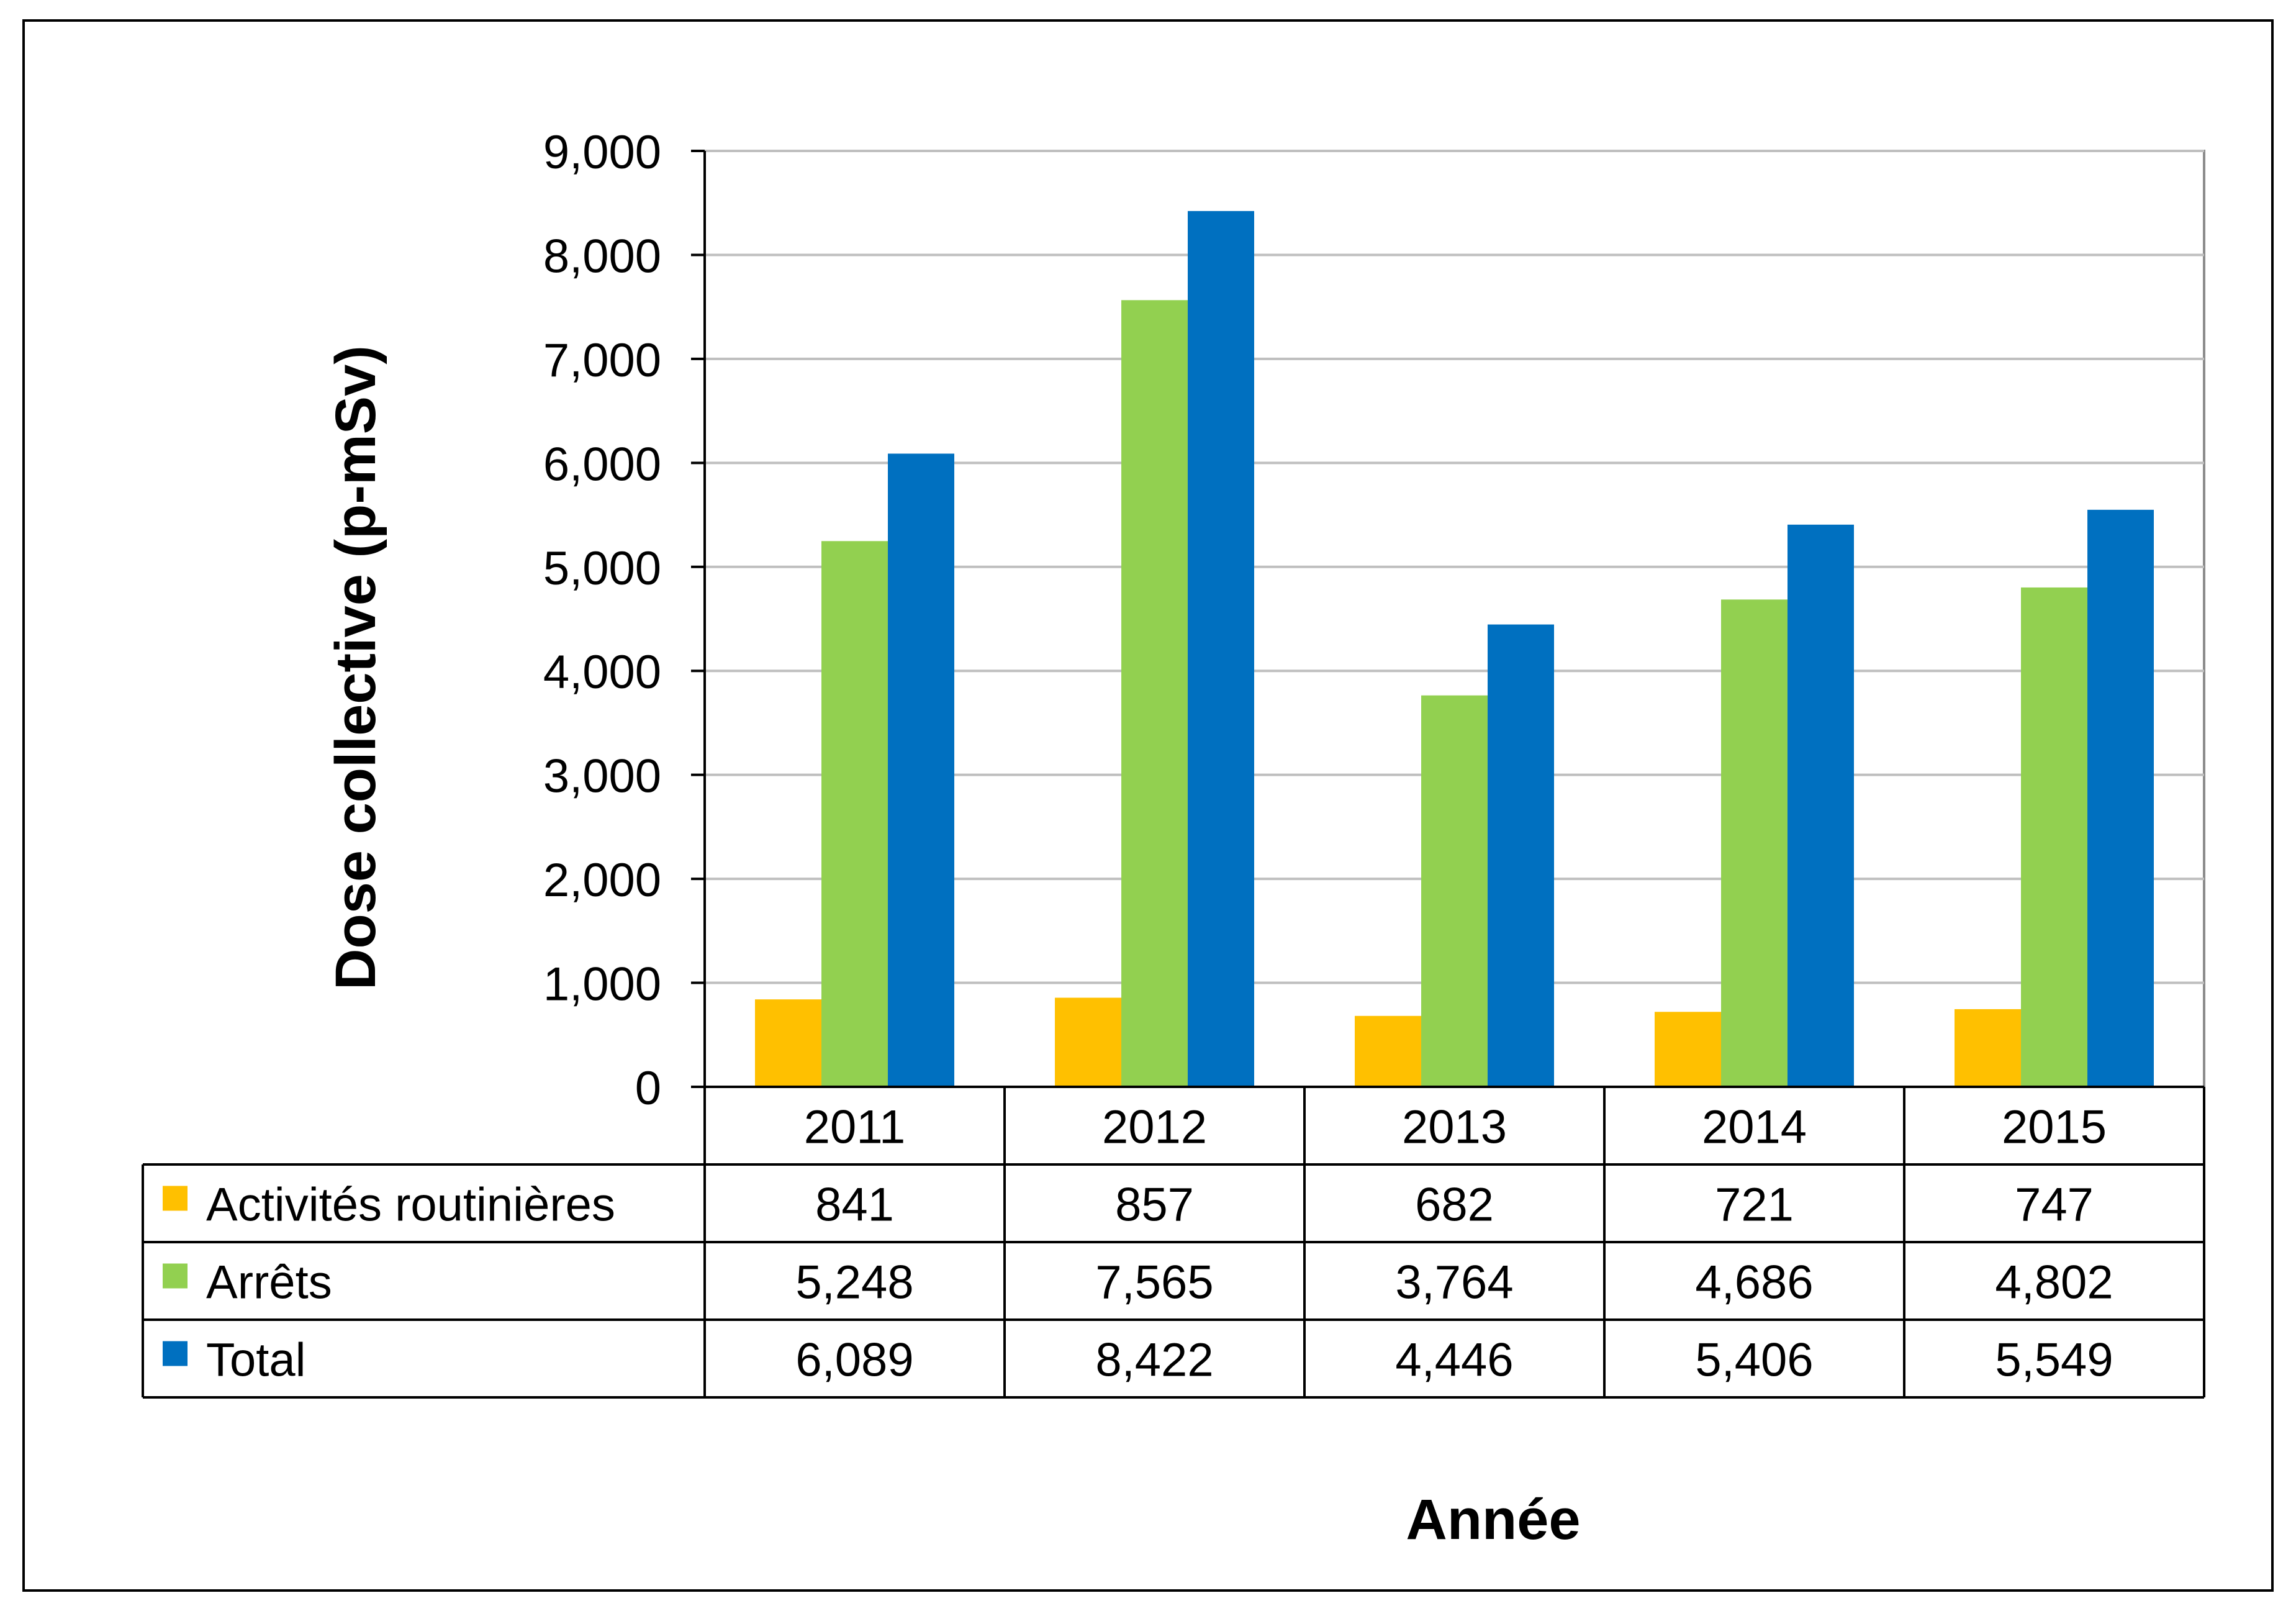  What do you see at coordinates (2054, 1360) in the screenshot?
I see `data-label: 5,549` at bounding box center [2054, 1360].